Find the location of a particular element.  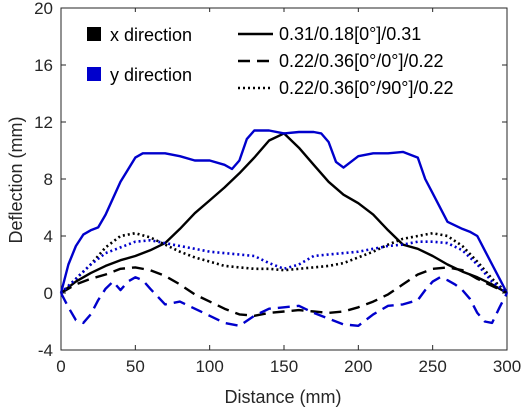

legend-label-y: y direction is located at coordinates (151, 75).